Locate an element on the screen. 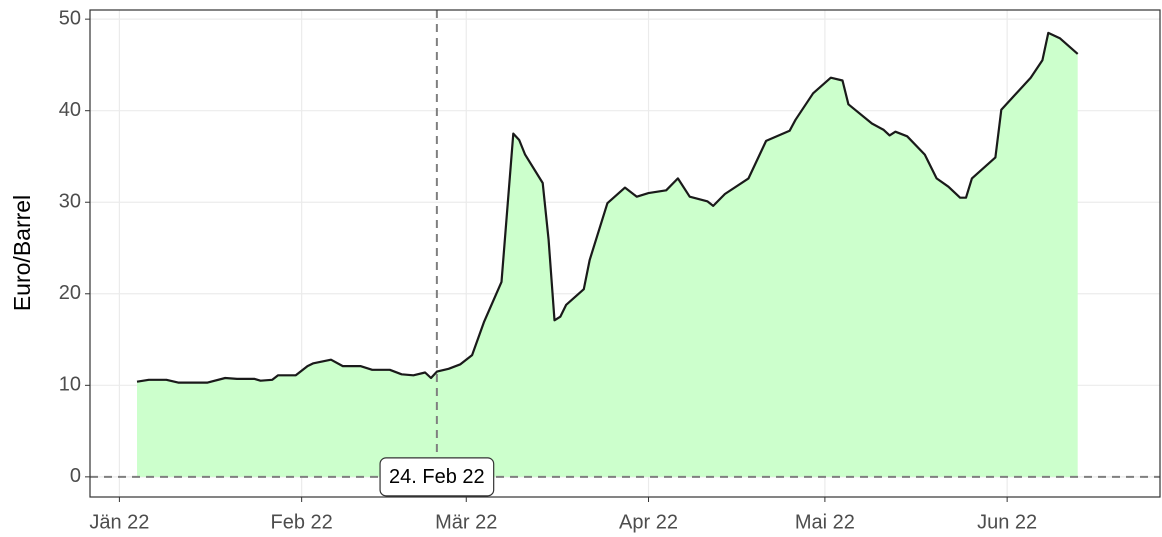 The height and width of the screenshot is (537, 1162). x-tick-label: Feb 22 is located at coordinates (302, 522).